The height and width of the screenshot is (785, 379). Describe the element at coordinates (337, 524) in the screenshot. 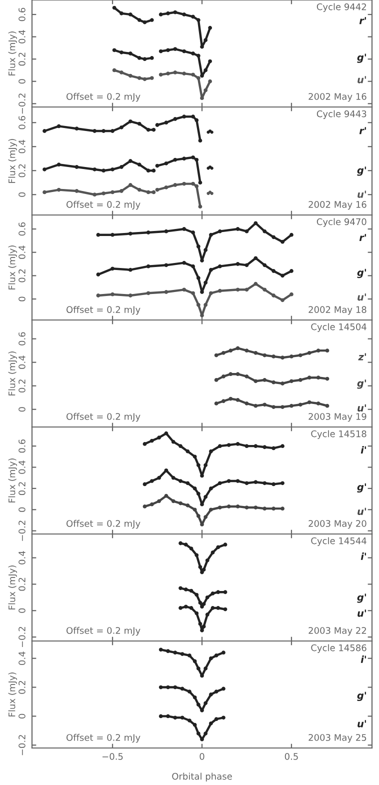

I see `annotation: 2003 May 20` at that location.